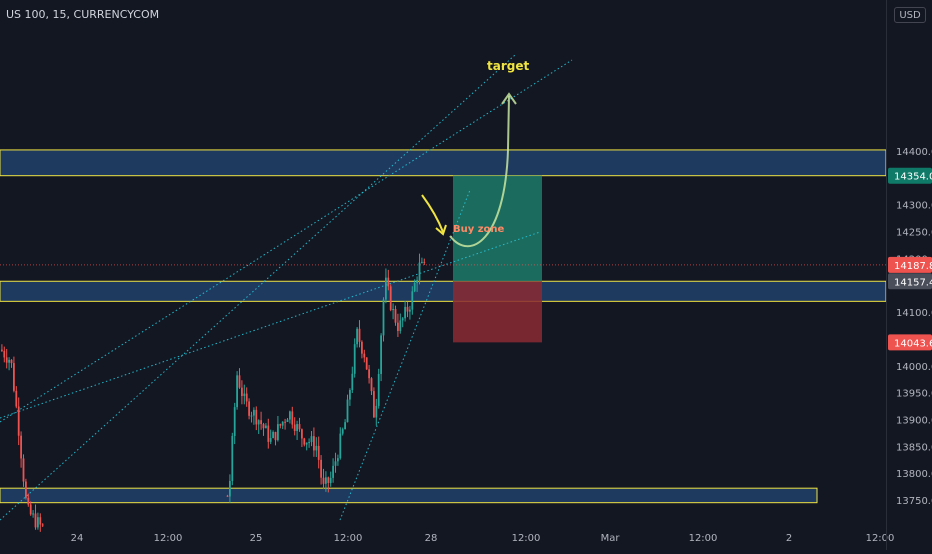 This screenshot has width=932, height=554. I want to click on price-axis, so click(909, 275).